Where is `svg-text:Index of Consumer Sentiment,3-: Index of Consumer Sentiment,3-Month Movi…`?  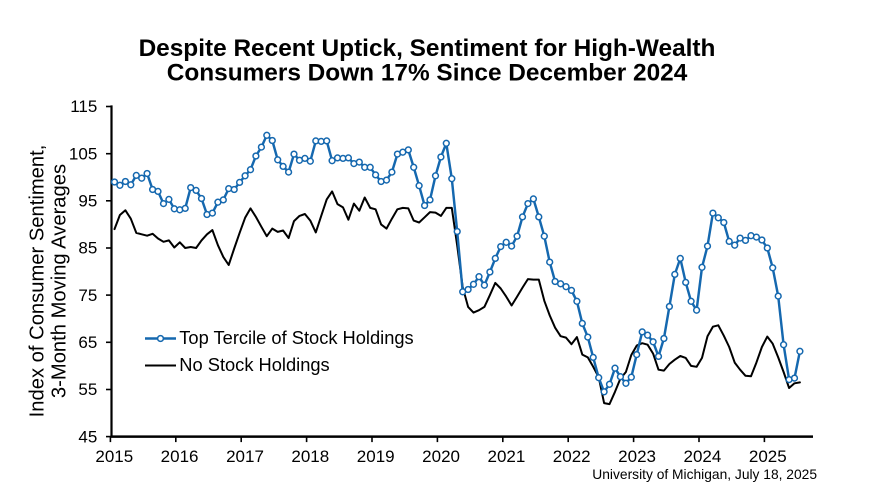 svg-text:Index of Consumer Sentiment,3-: Index of Consumer Sentiment,3-Month Movi… is located at coordinates (49, 281).